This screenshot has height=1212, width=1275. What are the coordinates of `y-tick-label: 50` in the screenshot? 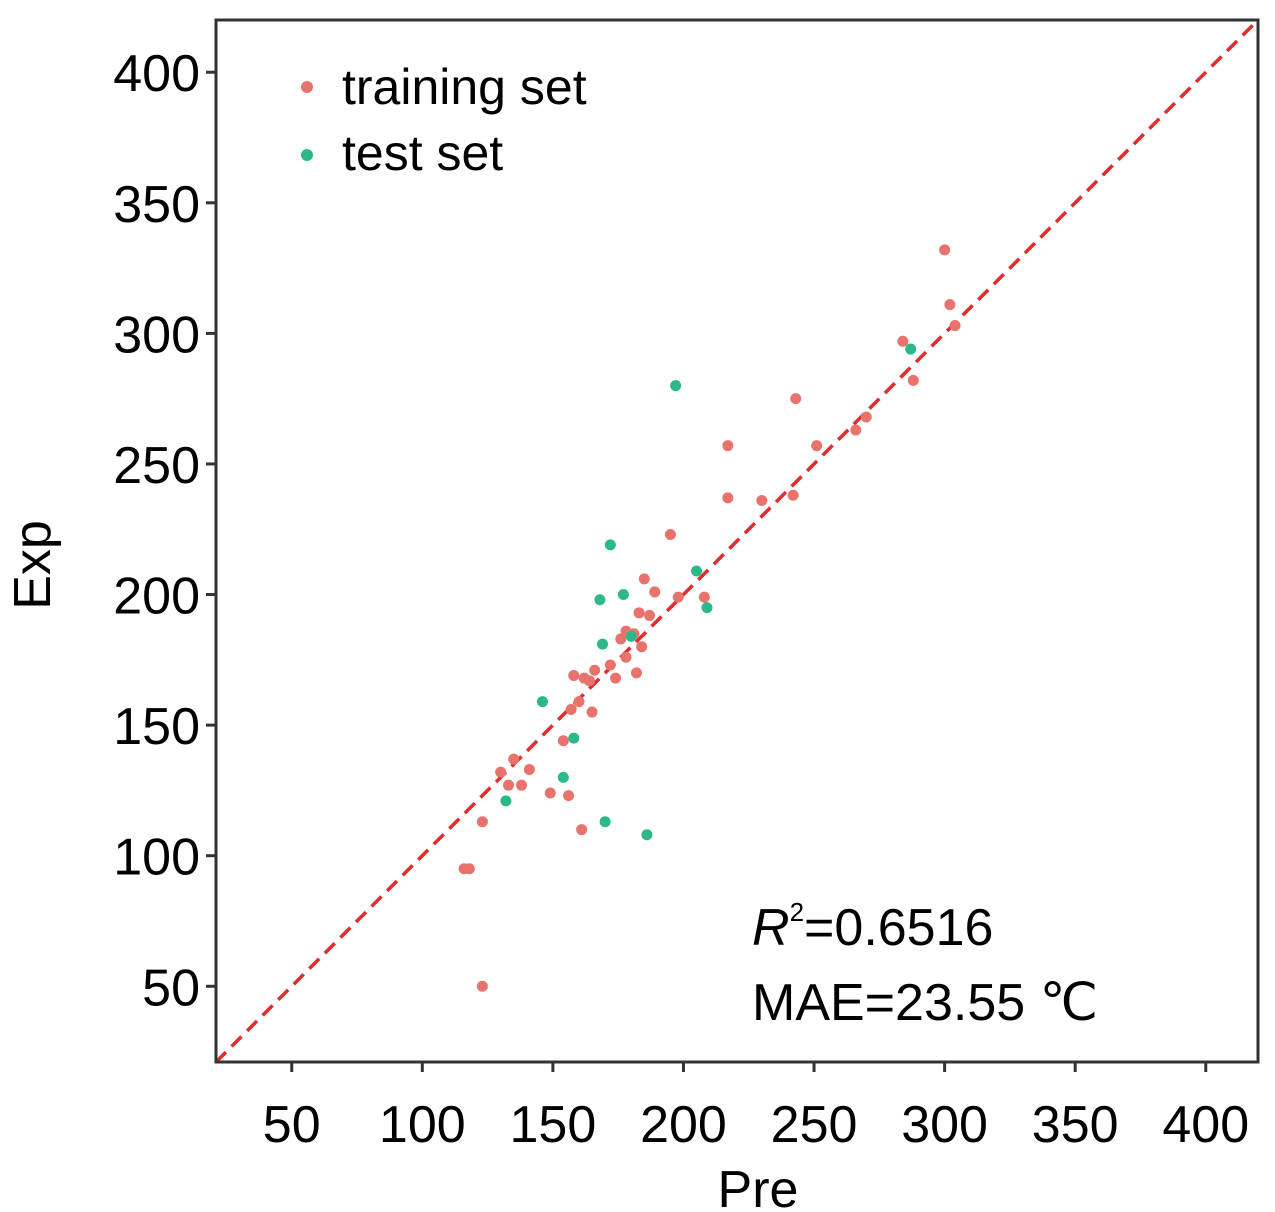 It's located at (171, 988).